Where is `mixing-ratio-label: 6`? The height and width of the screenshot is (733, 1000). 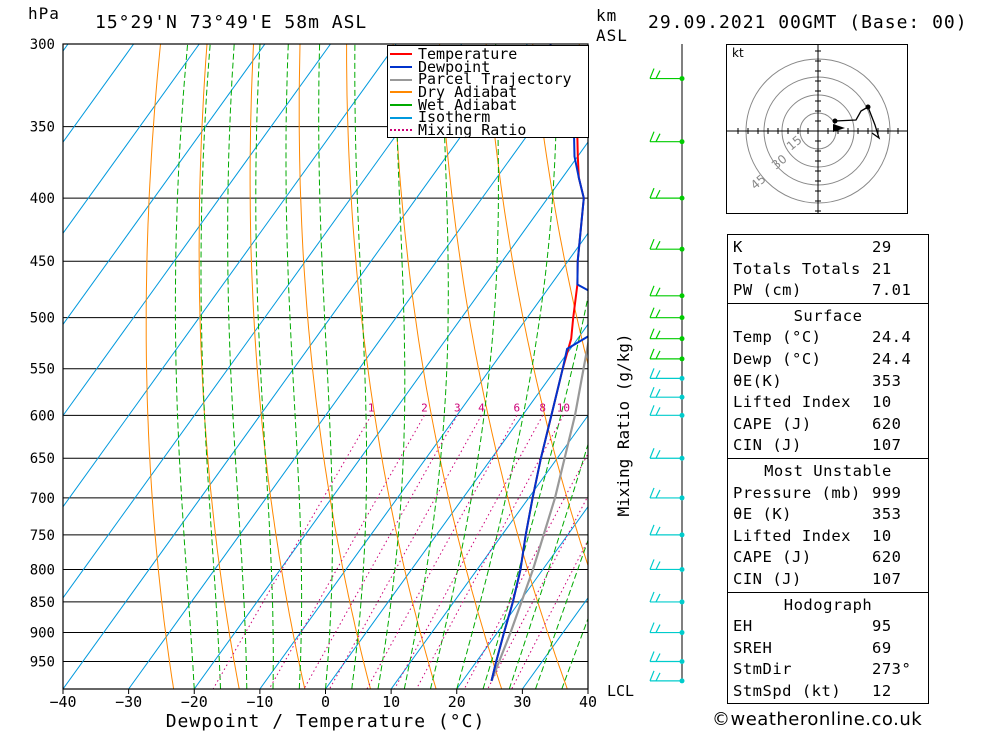
mixing-ratio-label: 6 is located at coordinates (516, 407).